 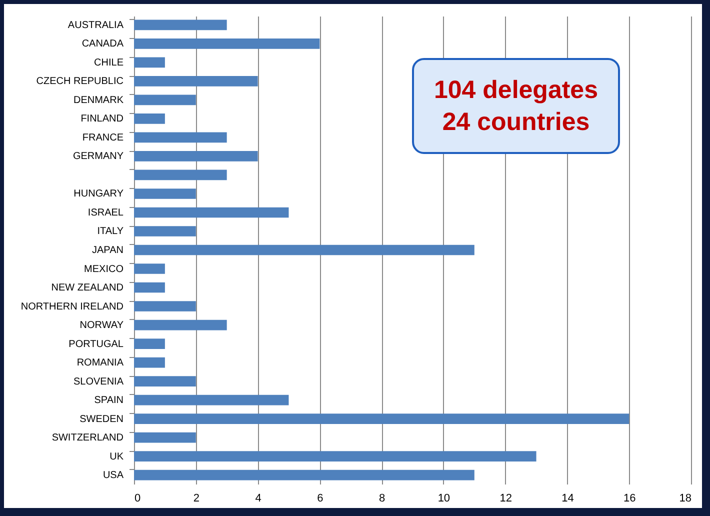 I want to click on x-tick-label: 18, so click(x=685, y=498).